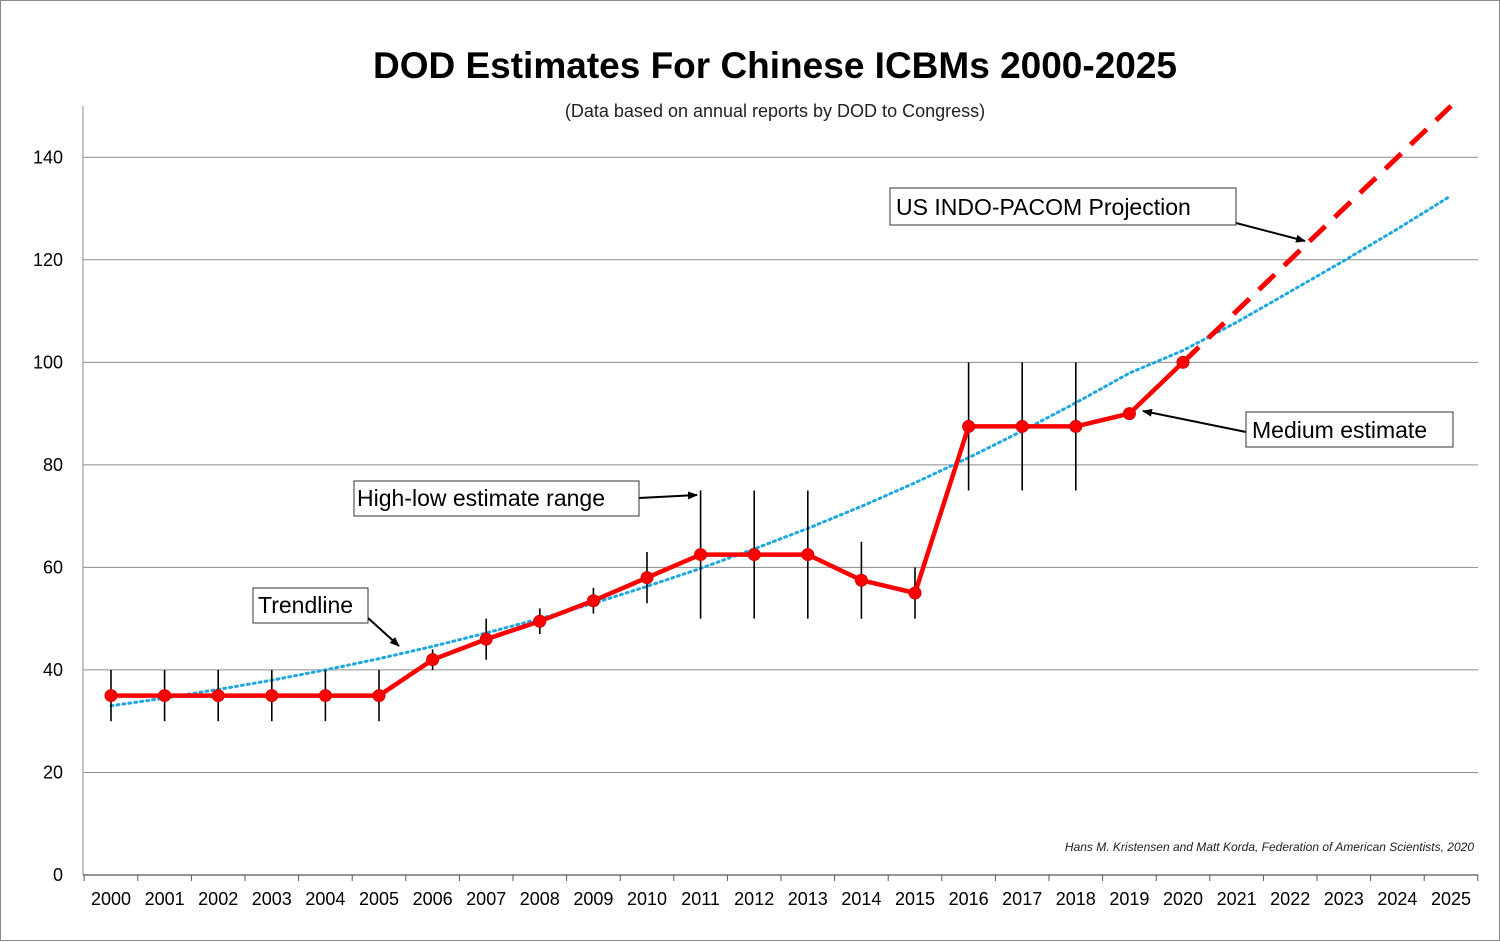 This screenshot has height=942, width=1500. What do you see at coordinates (1317, 234) in the screenshot?
I see `projection-line` at bounding box center [1317, 234].